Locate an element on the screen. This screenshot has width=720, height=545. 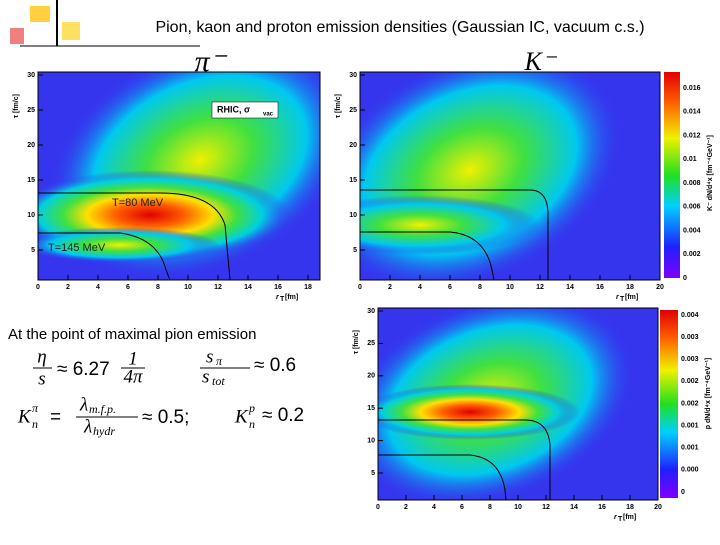
colorbar-tick-label: 0.014 is located at coordinates (692, 112).